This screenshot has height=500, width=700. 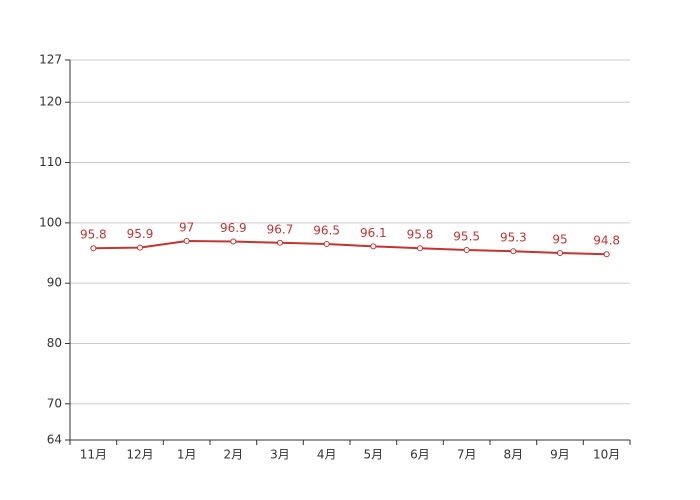 What do you see at coordinates (327, 455) in the screenshot?
I see `x-tick-label: 4月` at bounding box center [327, 455].